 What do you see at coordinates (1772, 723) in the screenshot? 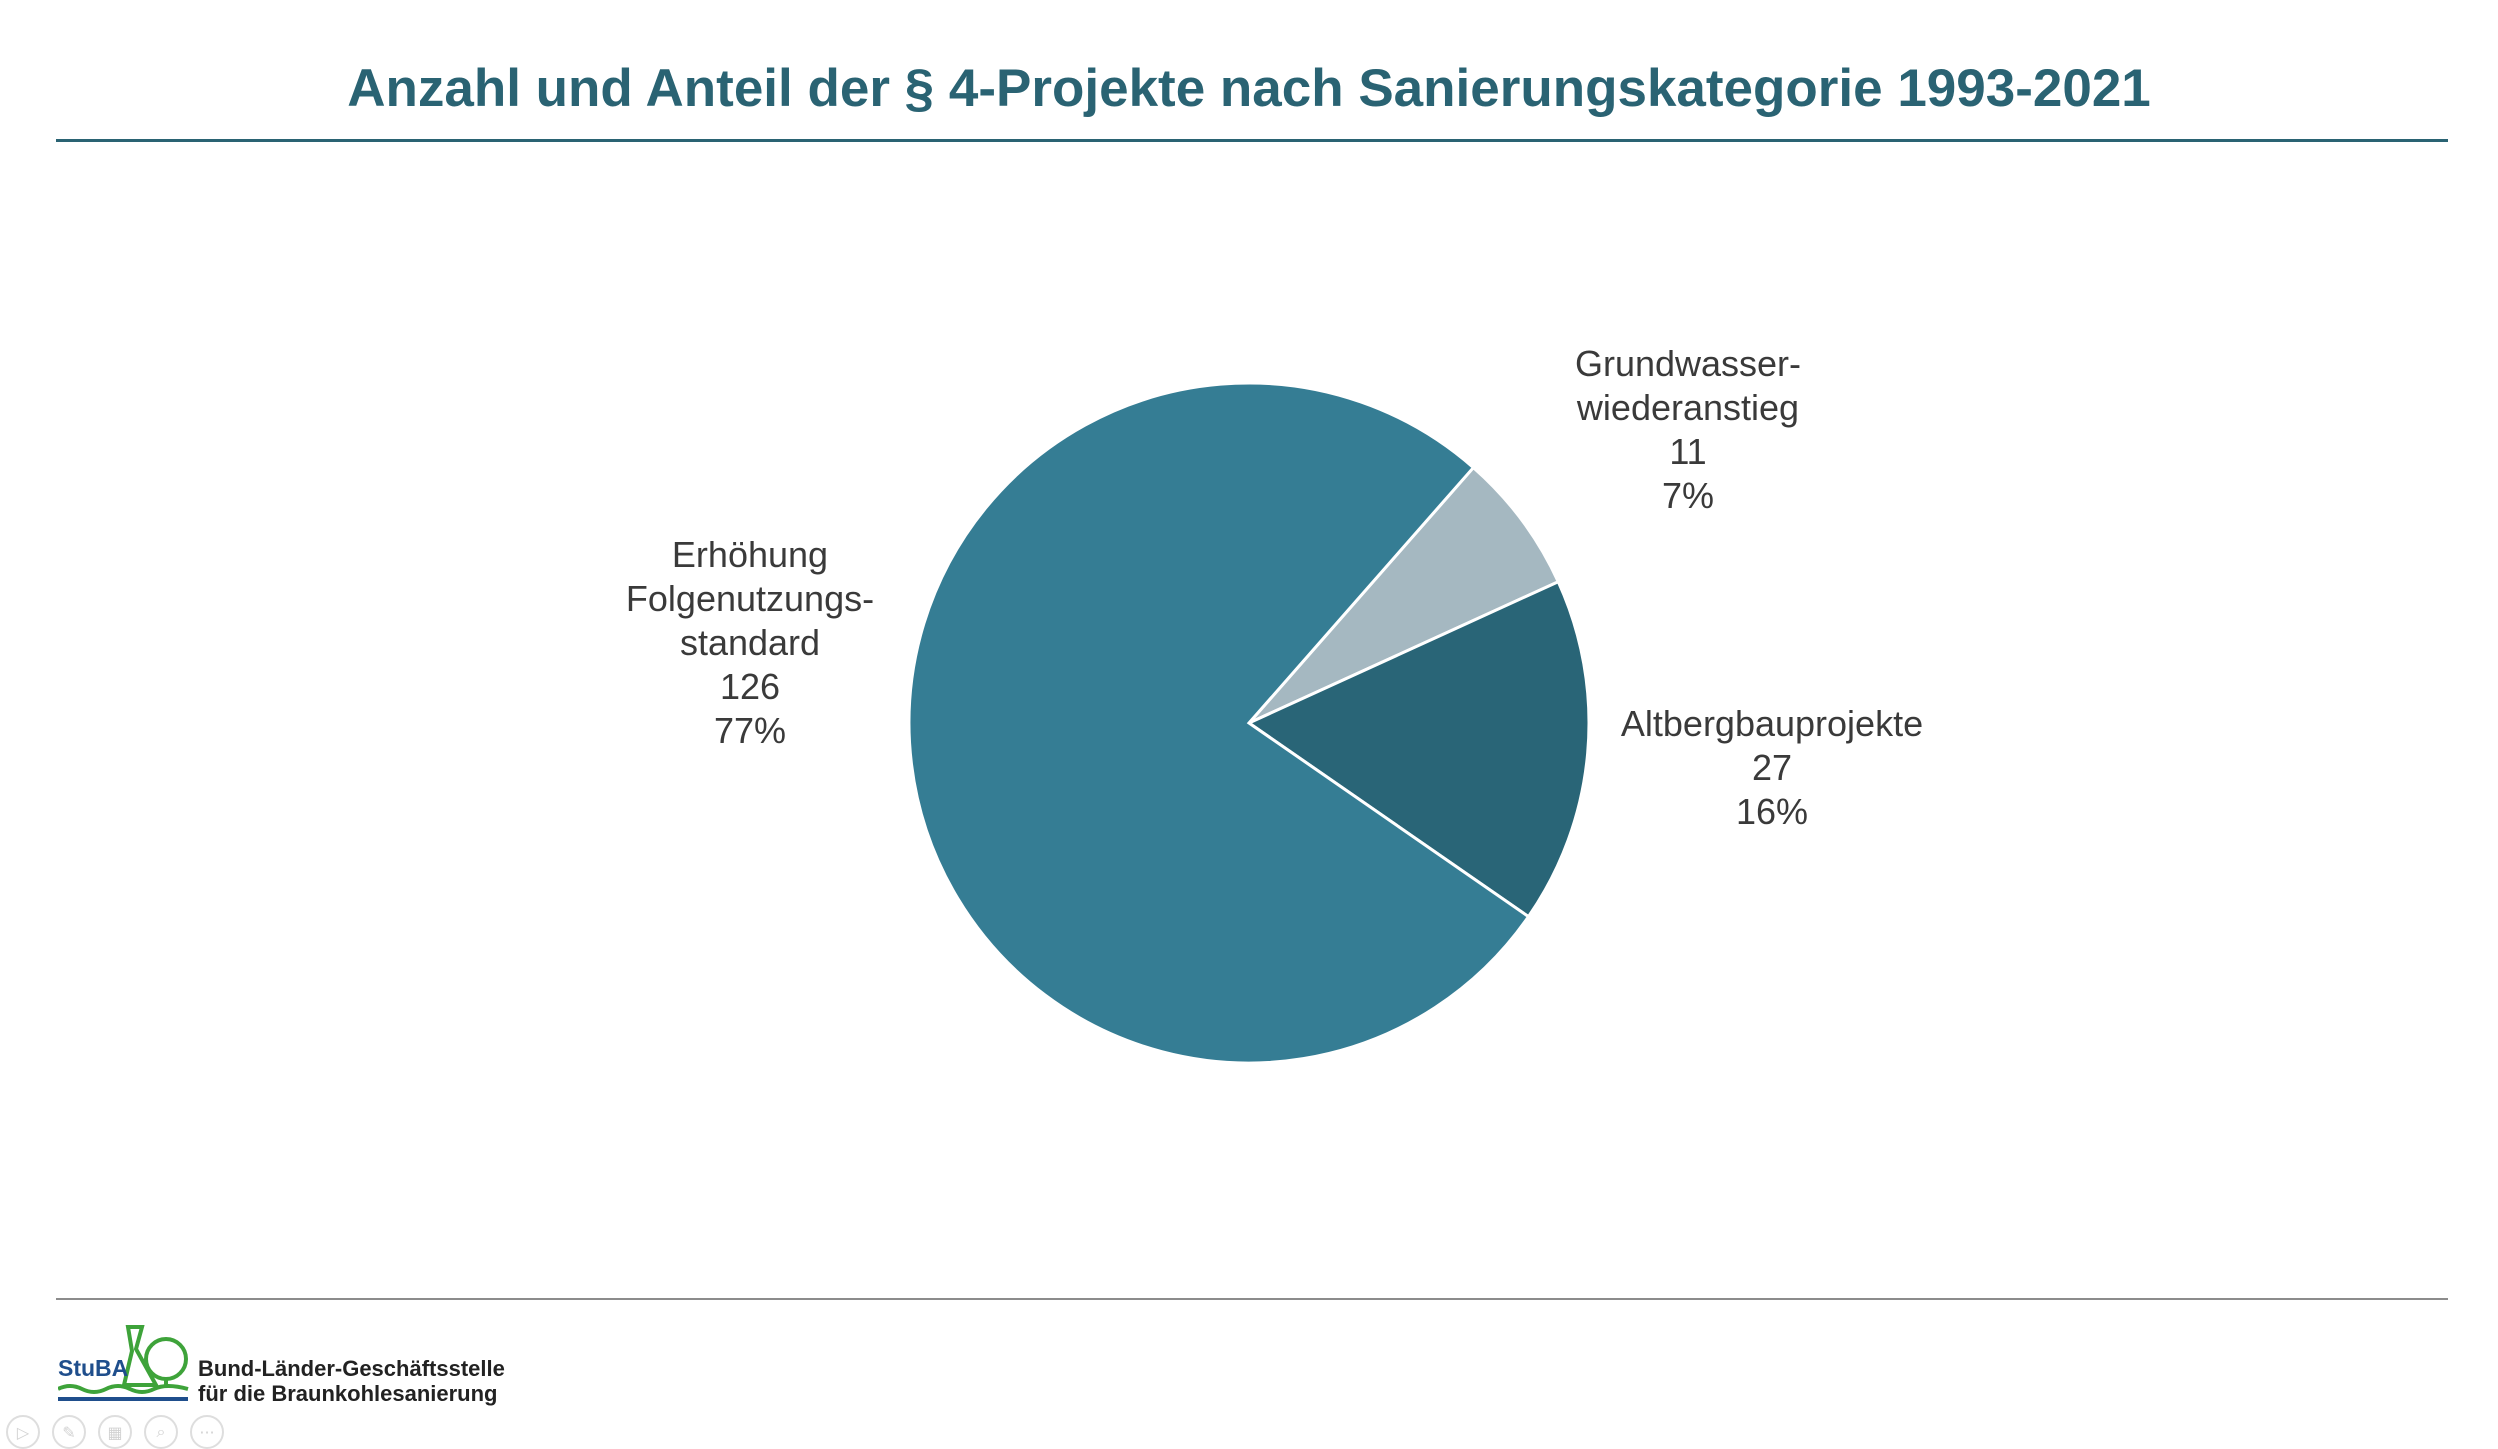
I see `slice-category-text: Altbergbauprojekte` at bounding box center [1772, 723].